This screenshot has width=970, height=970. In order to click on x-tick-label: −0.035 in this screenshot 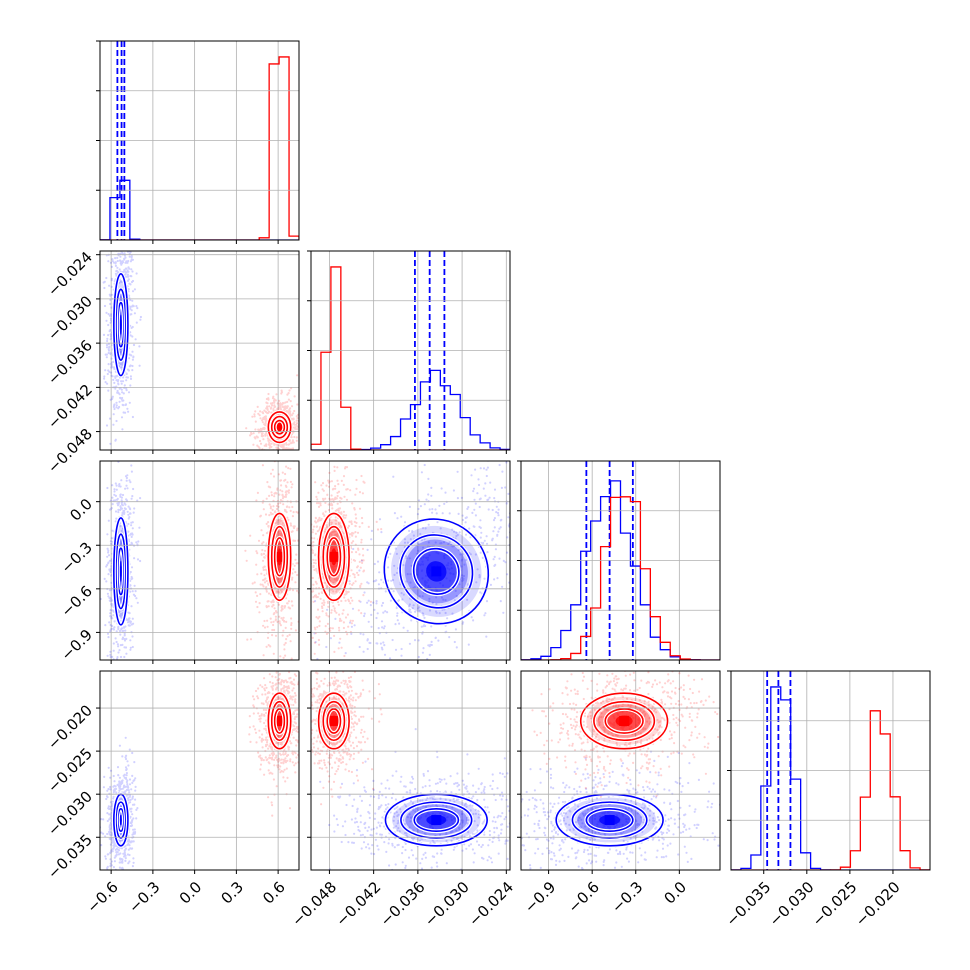, I will do `click(749, 904)`.